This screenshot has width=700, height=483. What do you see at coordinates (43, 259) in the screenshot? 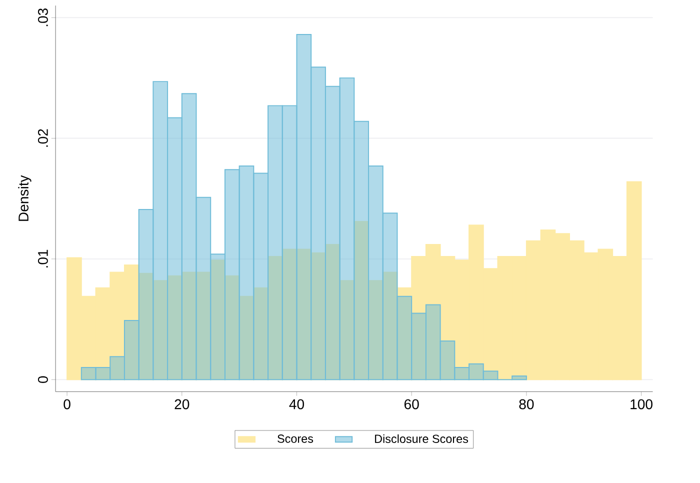
I see `y-tick-label: .01` at bounding box center [43, 259].